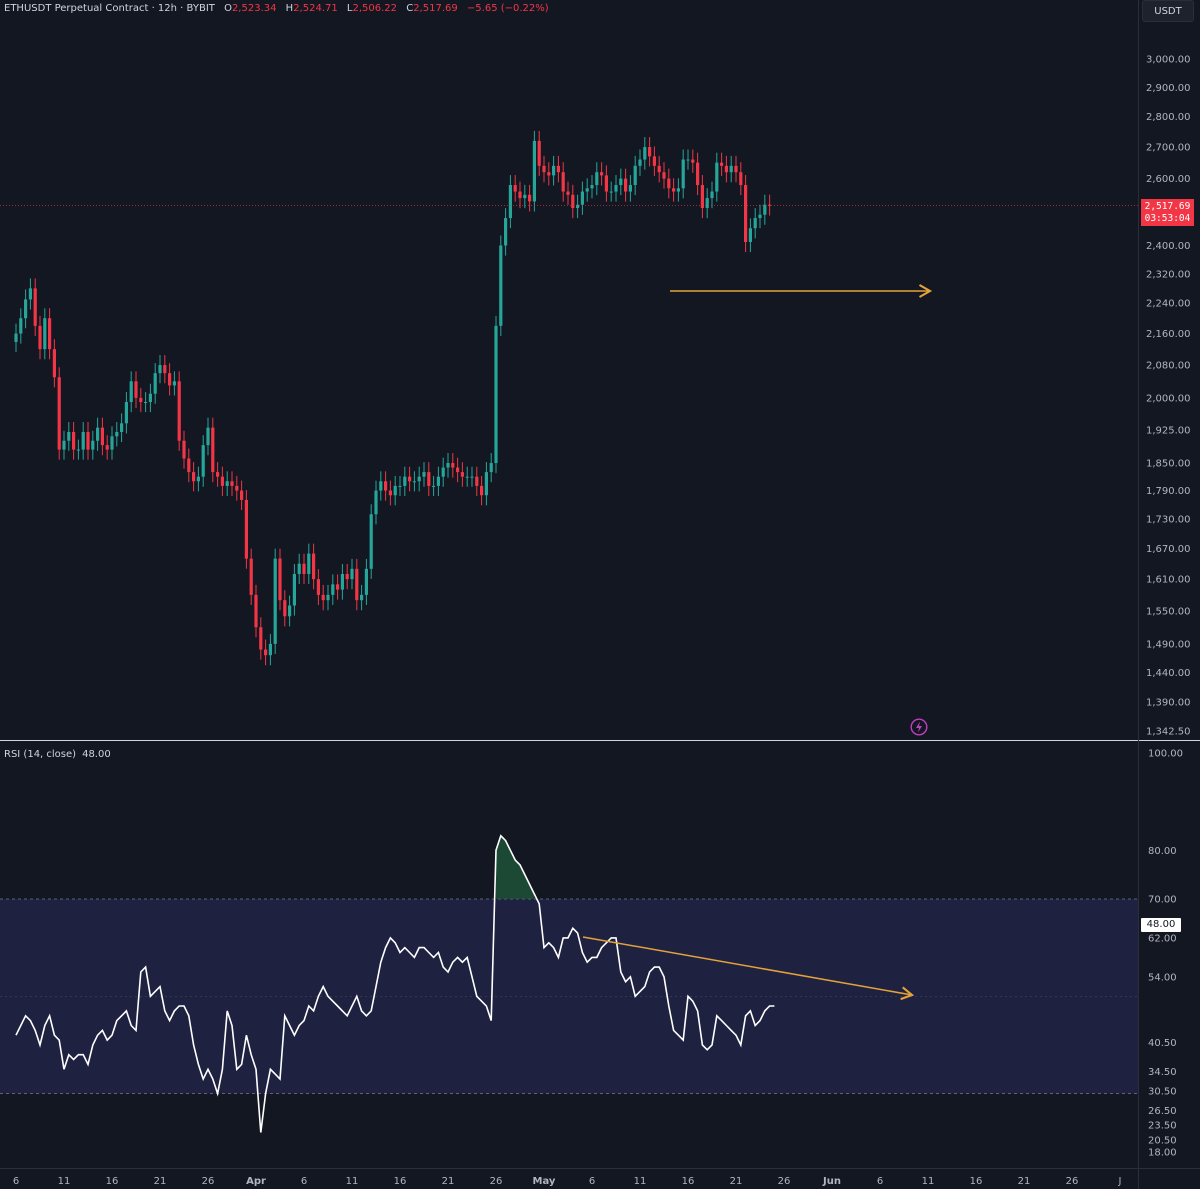 The image size is (1200, 1189). Describe the element at coordinates (1168, 673) in the screenshot. I see `price-axis-tick: 1,440.00` at that location.